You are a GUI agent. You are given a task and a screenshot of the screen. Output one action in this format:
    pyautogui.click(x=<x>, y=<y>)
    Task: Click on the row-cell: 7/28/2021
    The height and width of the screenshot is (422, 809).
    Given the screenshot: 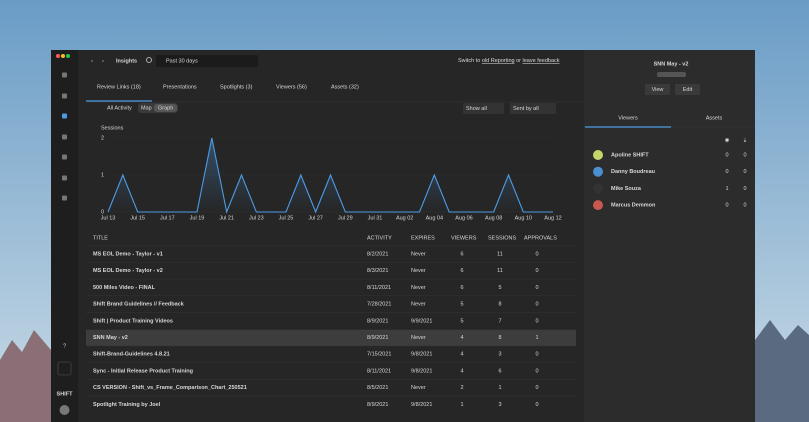 What is the action you would take?
    pyautogui.click(x=379, y=305)
    